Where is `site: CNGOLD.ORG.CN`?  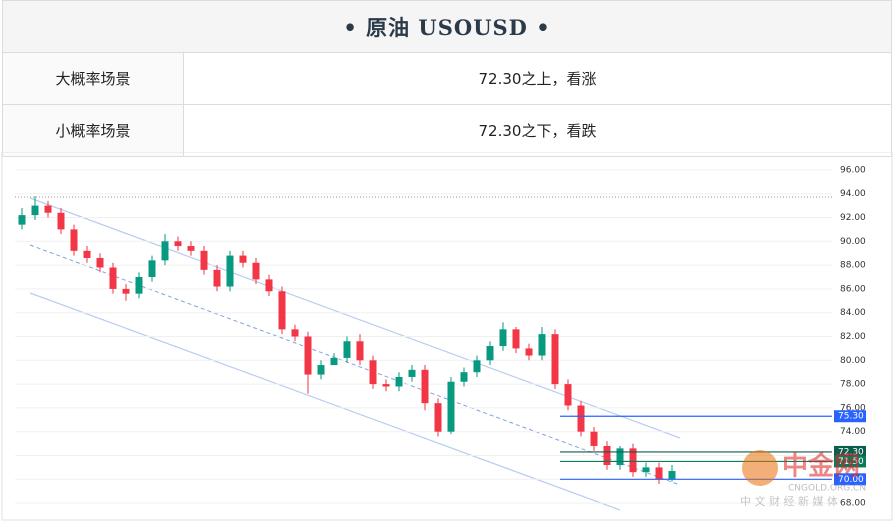 site: CNGOLD.ORG.CN is located at coordinates (827, 489).